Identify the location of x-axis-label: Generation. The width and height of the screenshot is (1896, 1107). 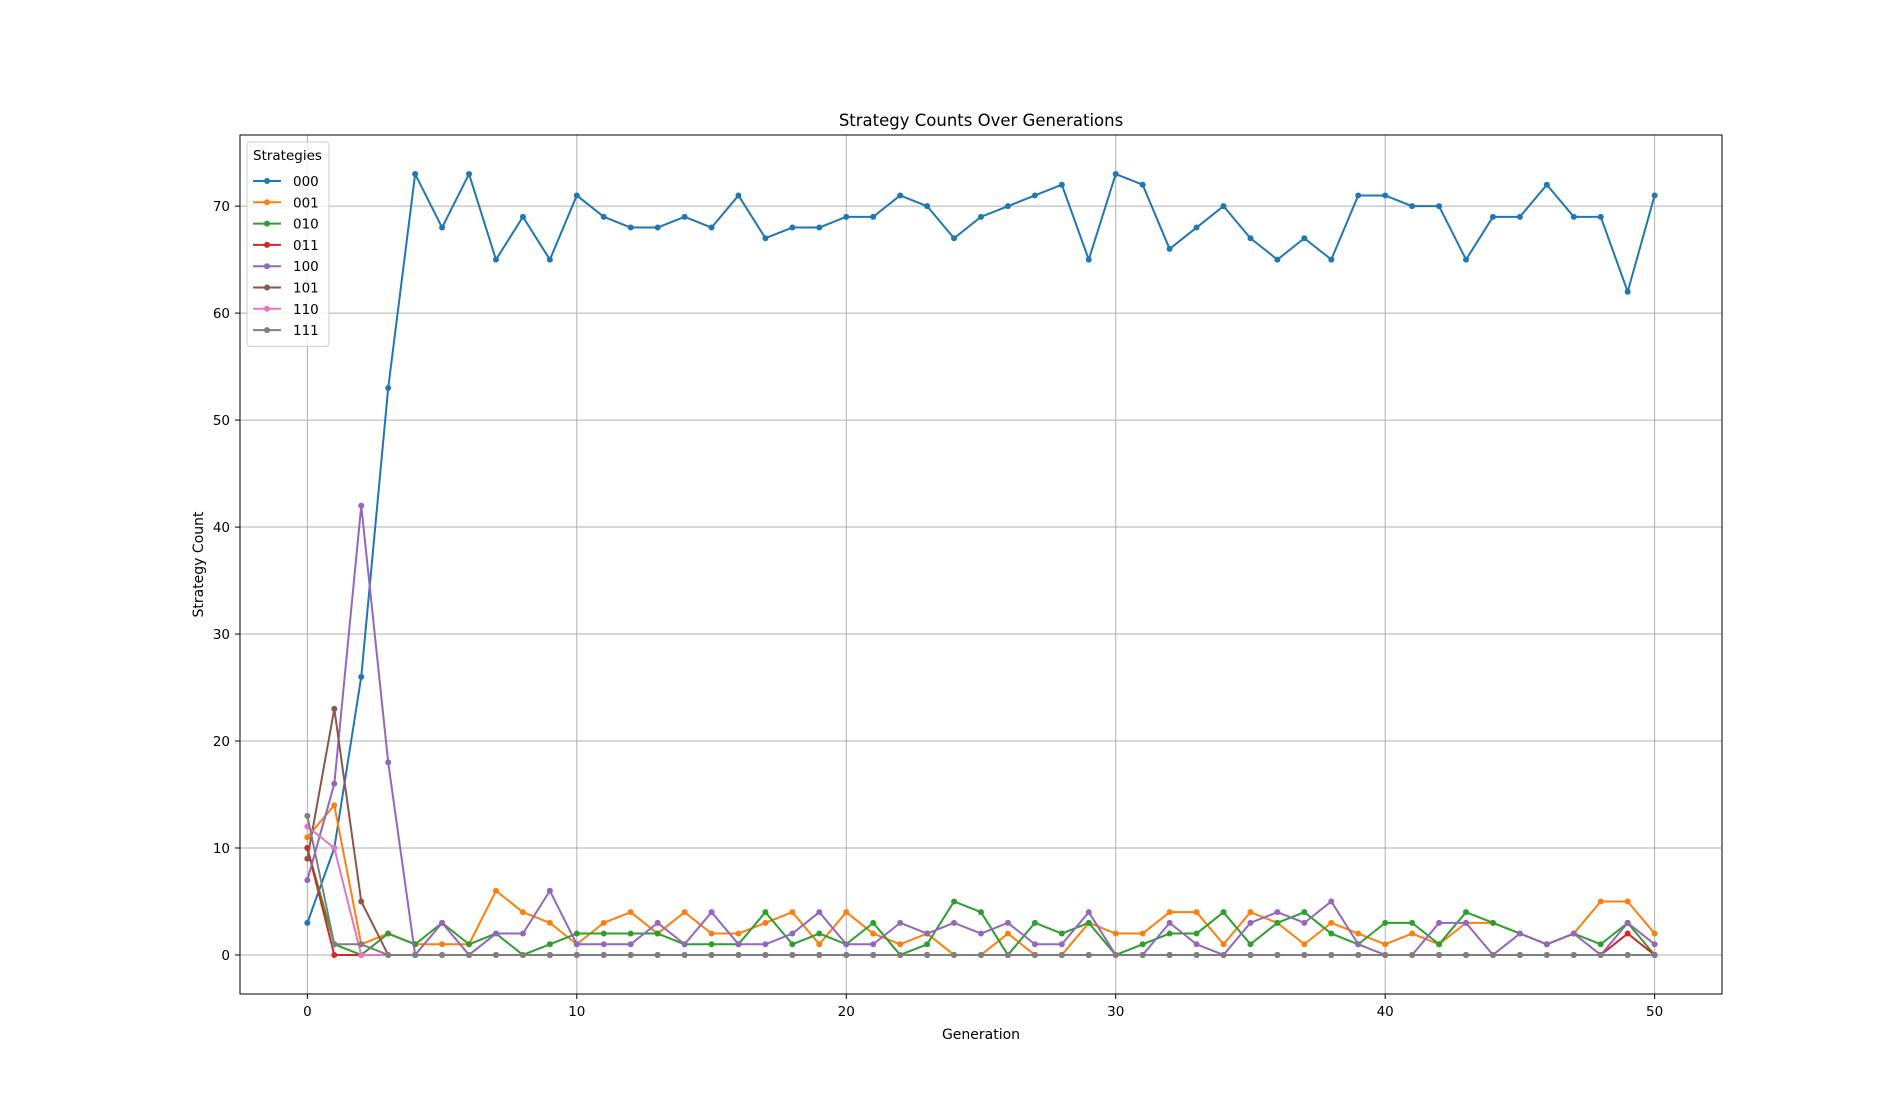
(981, 1035).